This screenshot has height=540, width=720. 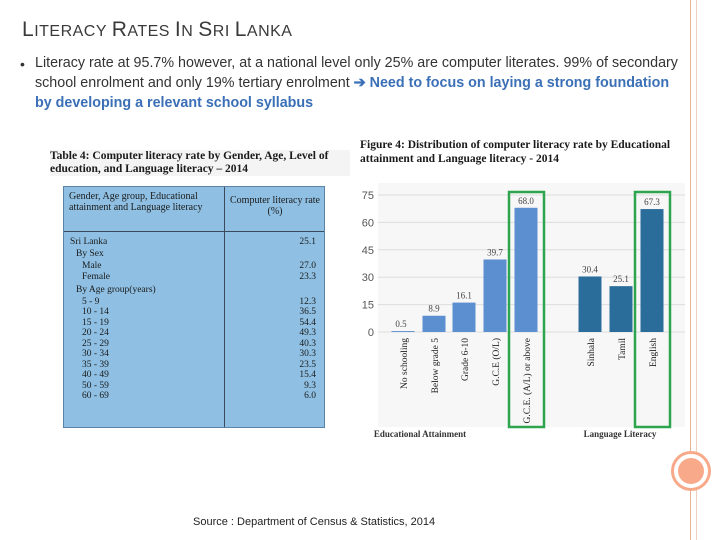 I want to click on title-part: RI, so click(x=223, y=31).